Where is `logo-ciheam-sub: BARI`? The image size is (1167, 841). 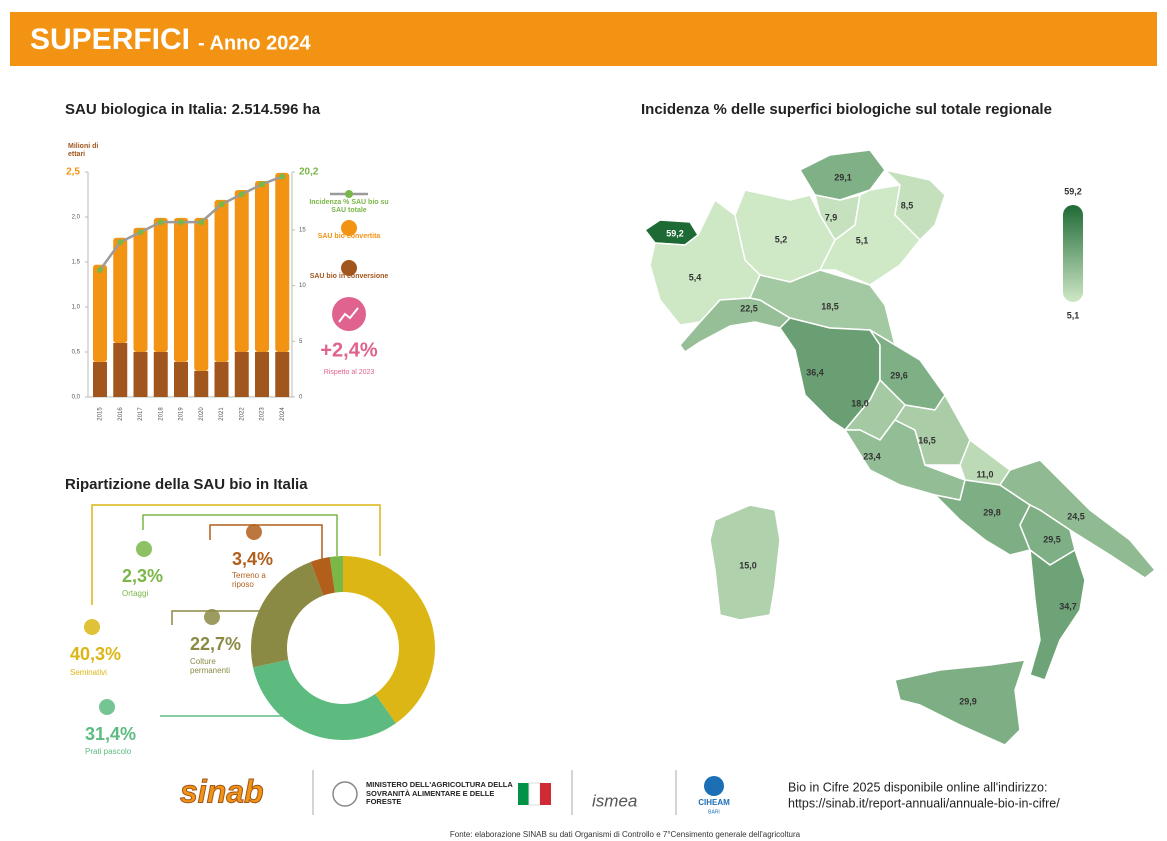
logo-ciheam-sub: BARI is located at coordinates (714, 812).